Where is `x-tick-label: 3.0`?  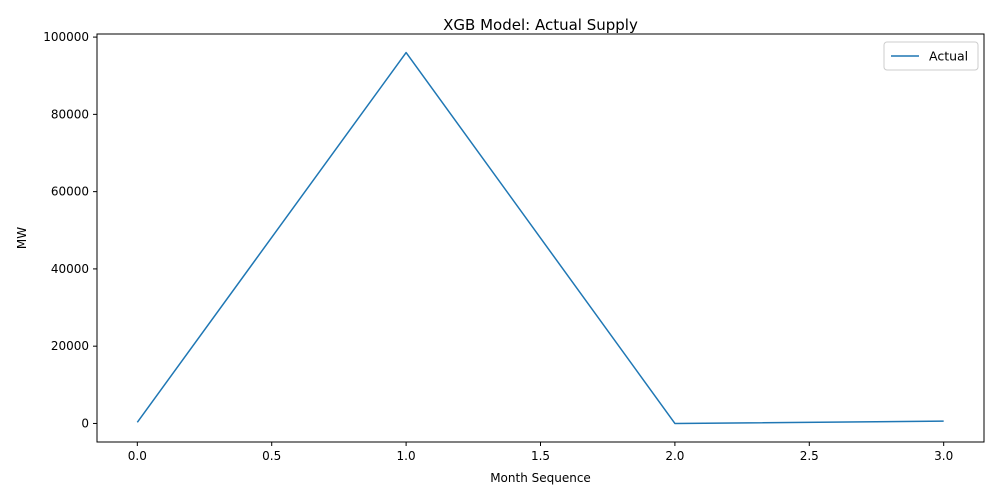 x-tick-label: 3.0 is located at coordinates (943, 456).